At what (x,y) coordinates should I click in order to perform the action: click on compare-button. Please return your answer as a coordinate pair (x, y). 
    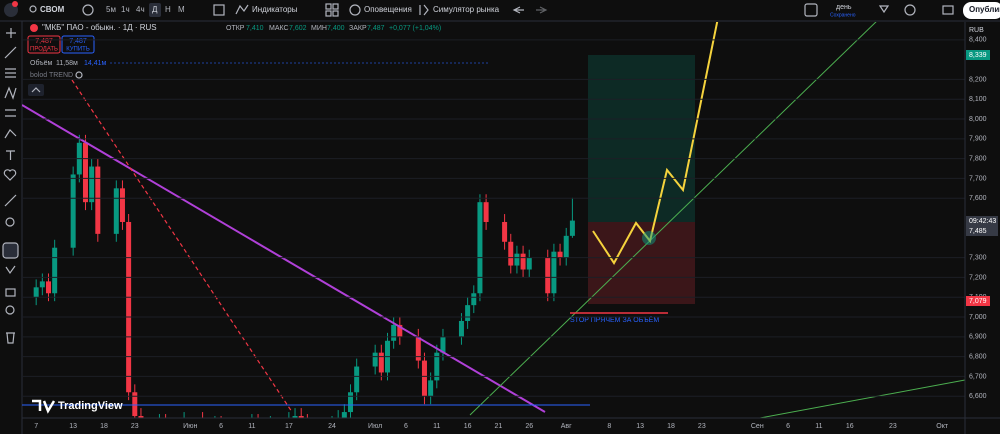
    Looking at the image, I should click on (88, 10).